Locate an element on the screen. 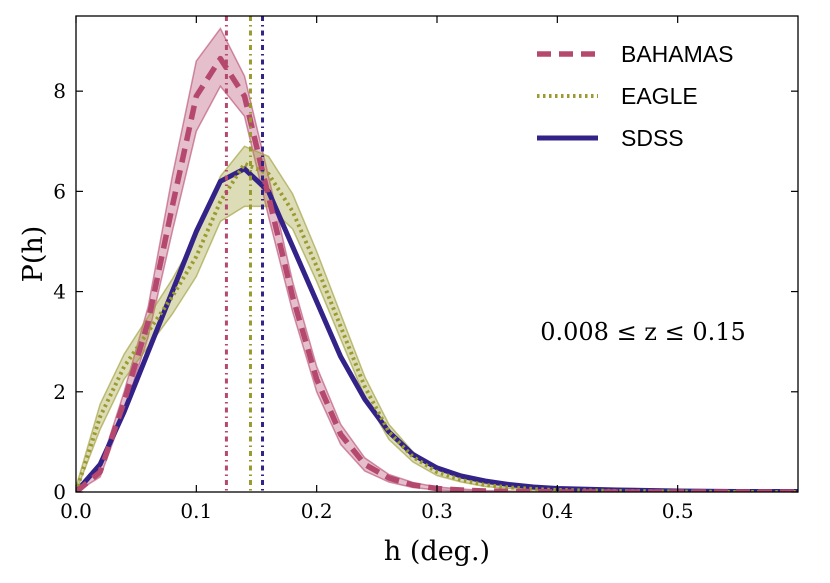  x-axis-label: h (deg.) is located at coordinates (437, 551).